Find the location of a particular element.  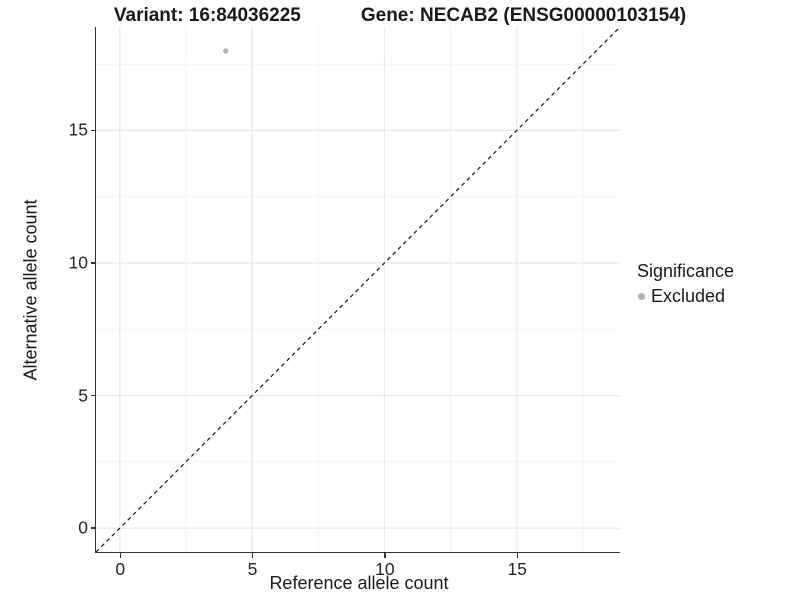

legend-item-label: Excluded is located at coordinates (688, 296).